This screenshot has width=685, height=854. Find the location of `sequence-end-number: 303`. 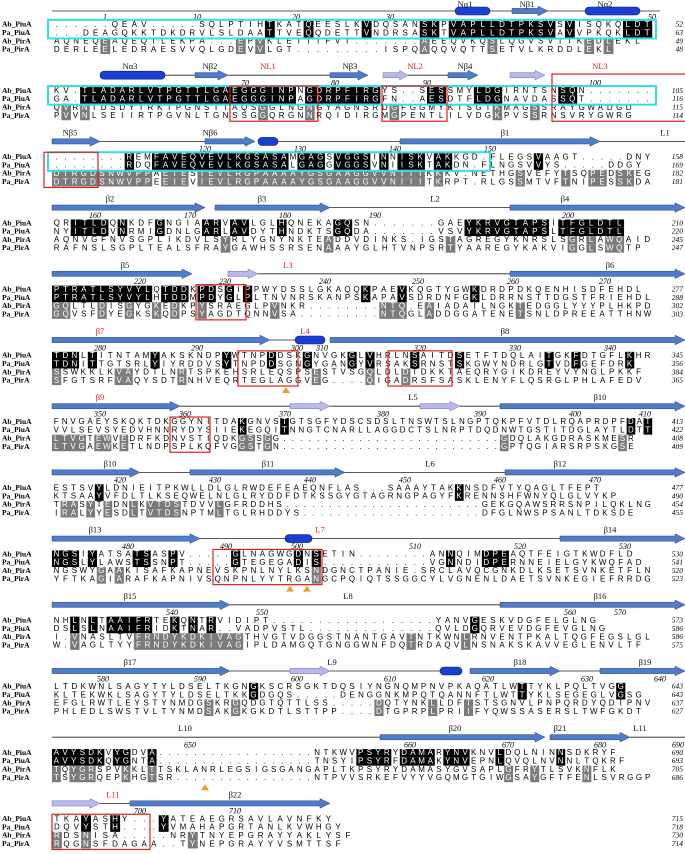

sequence-end-number: 303 is located at coordinates (677, 313).